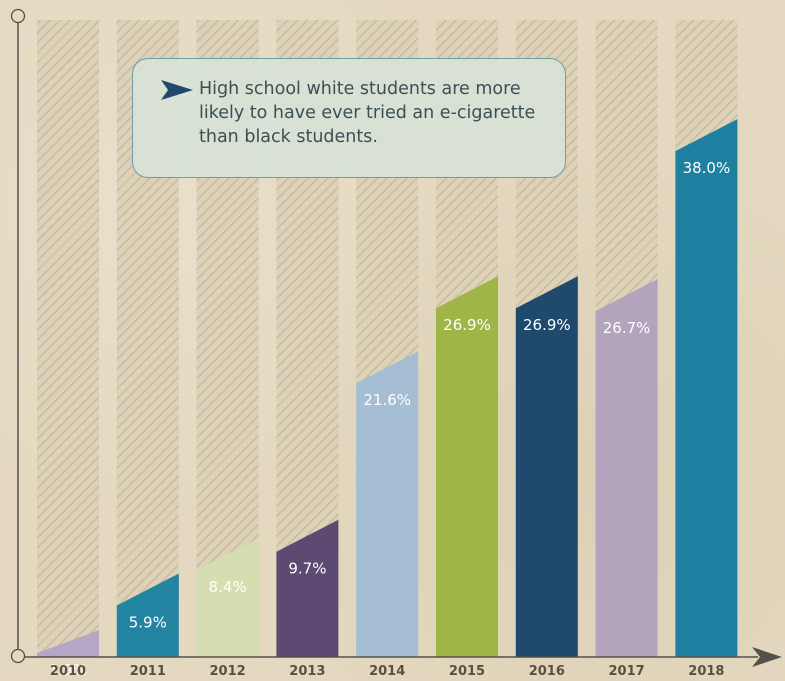 Image resolution: width=785 pixels, height=681 pixels. Describe the element at coordinates (467, 466) in the screenshot. I see `bar-2015` at that location.